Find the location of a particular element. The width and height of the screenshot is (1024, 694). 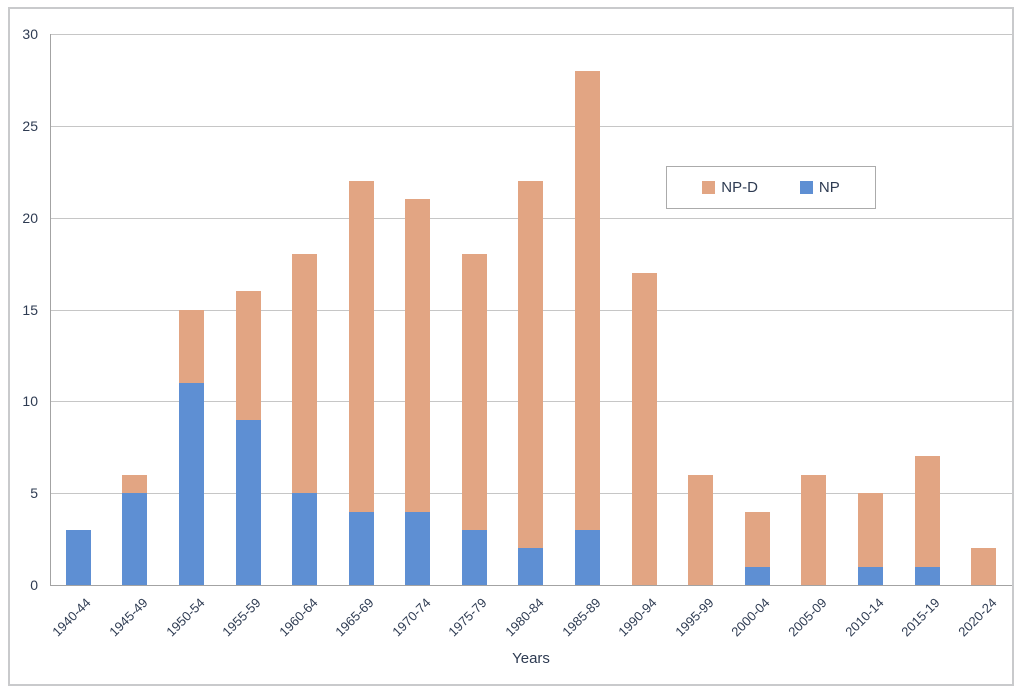

x-tick-label-2020-24: 2020-24 is located at coordinates (977, 617).